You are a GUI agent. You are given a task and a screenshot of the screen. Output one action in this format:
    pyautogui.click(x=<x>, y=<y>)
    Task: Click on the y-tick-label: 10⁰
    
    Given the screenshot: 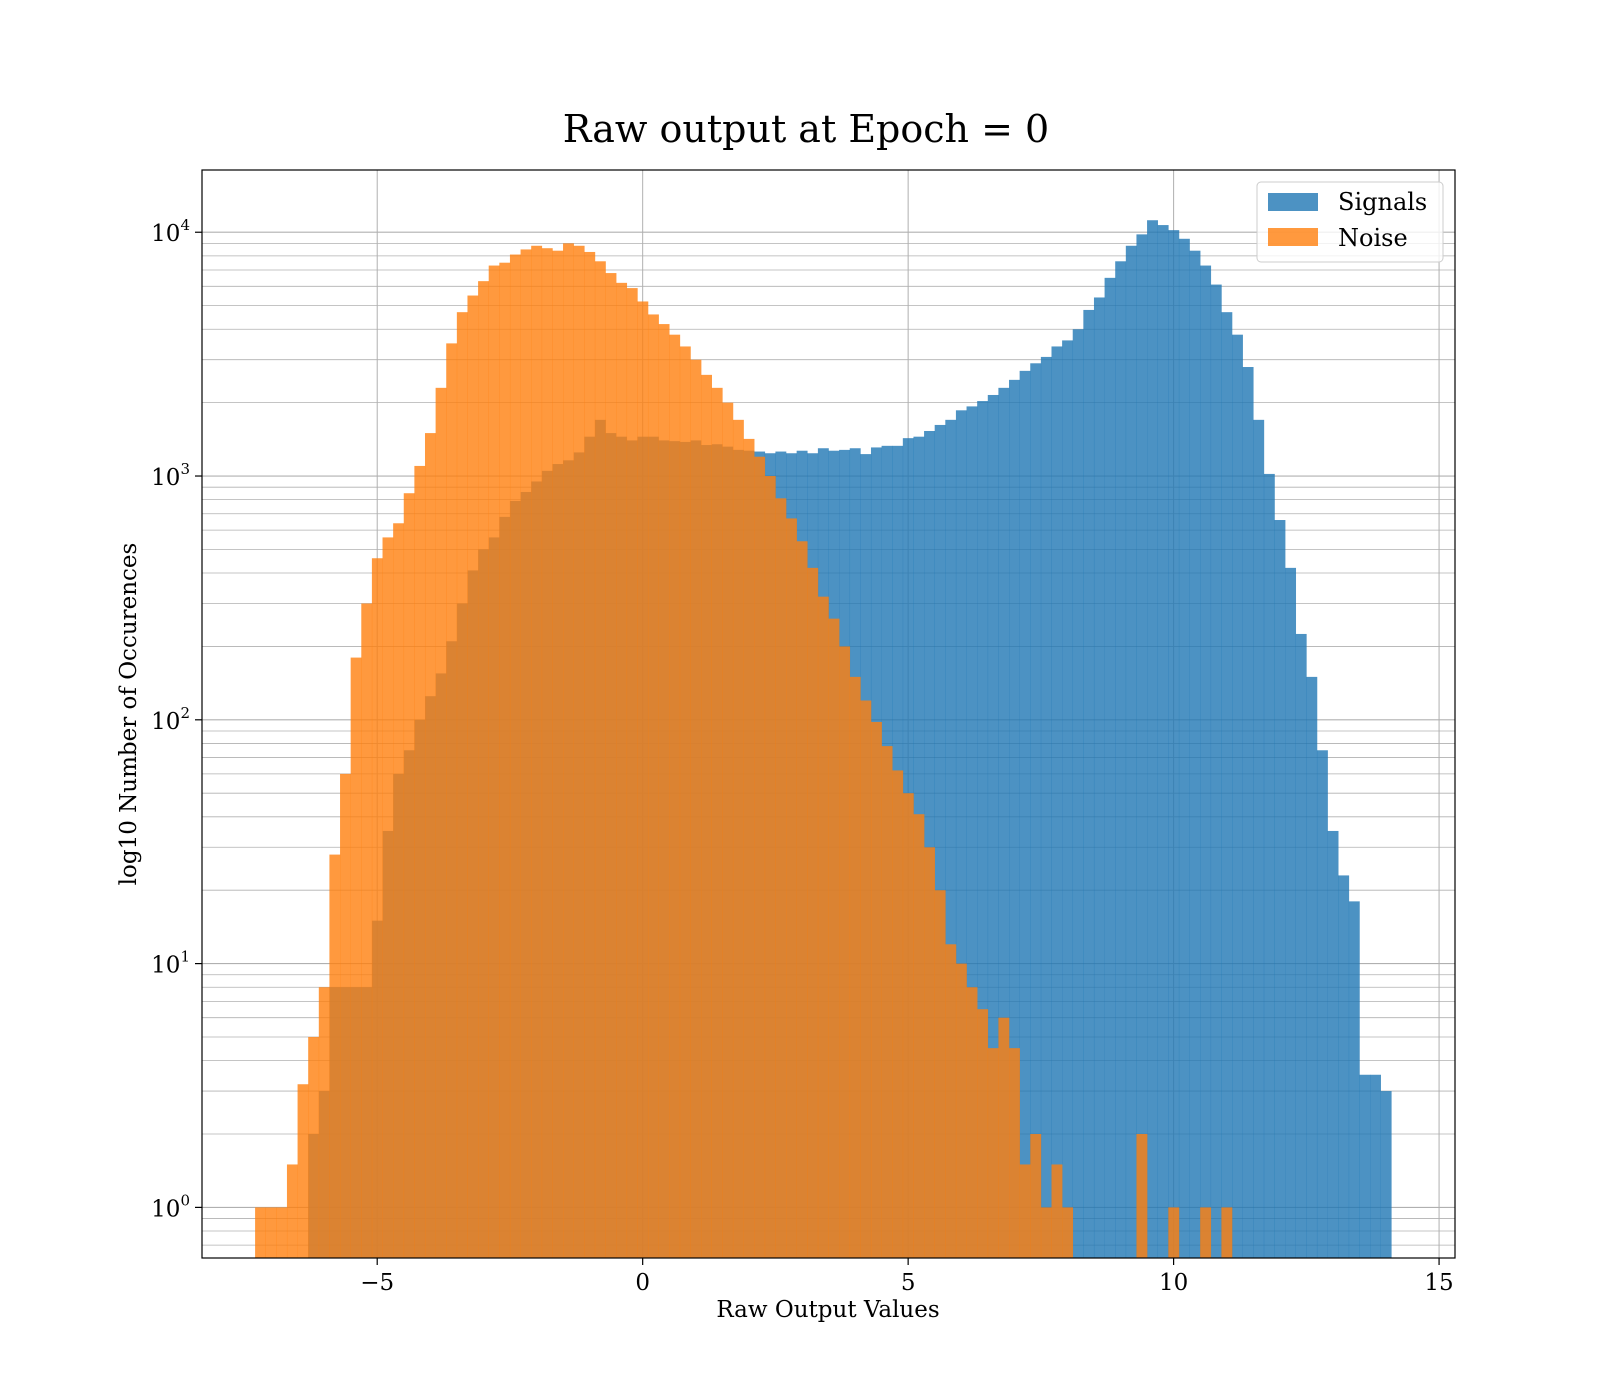 What is the action you would take?
    pyautogui.click(x=170, y=1206)
    